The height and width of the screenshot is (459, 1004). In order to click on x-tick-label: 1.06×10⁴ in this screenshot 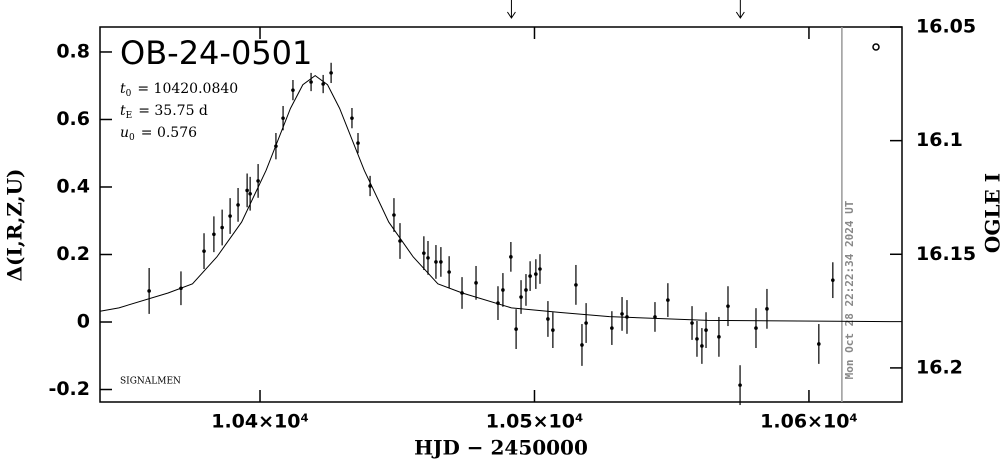, I will do `click(809, 422)`.